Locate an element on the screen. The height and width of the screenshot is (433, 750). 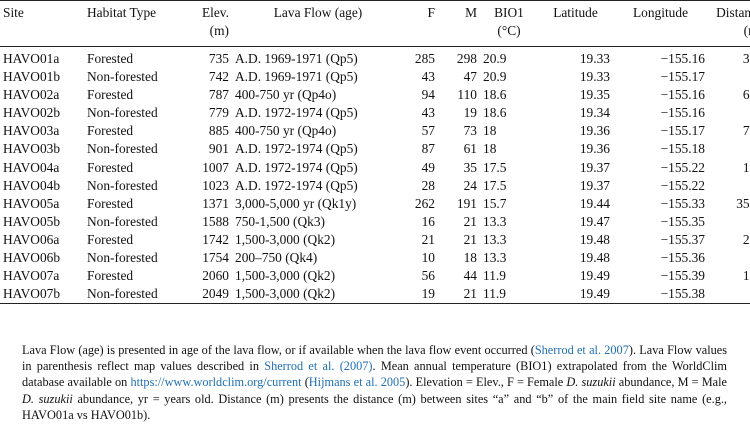
cell-longitude: −155.37 is located at coordinates (682, 239).